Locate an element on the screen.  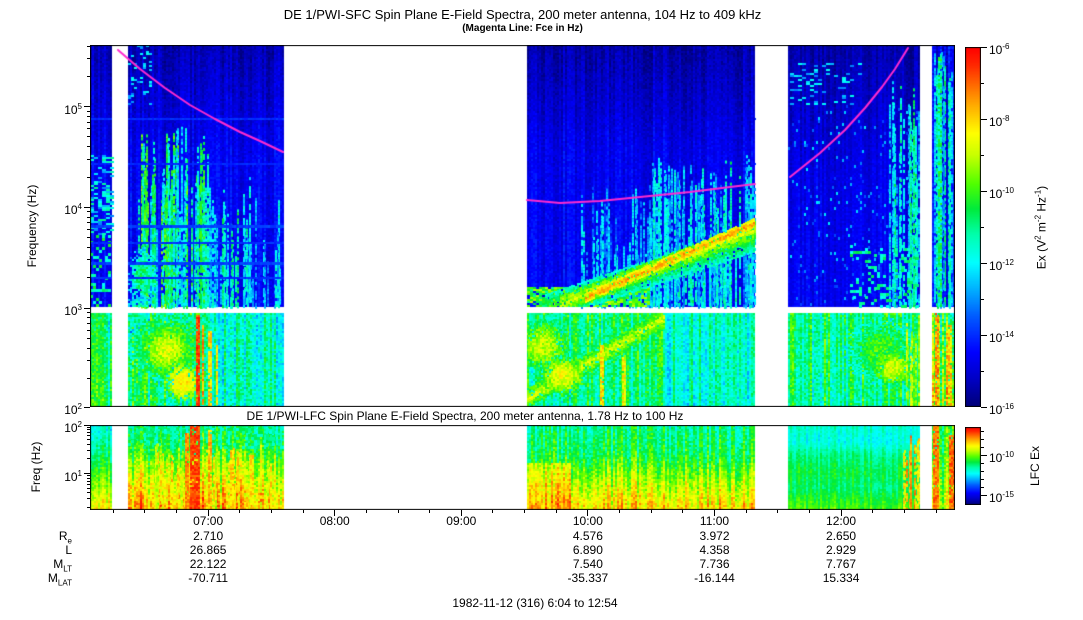
ephemeris-row-label: L is located at coordinates (68, 550).